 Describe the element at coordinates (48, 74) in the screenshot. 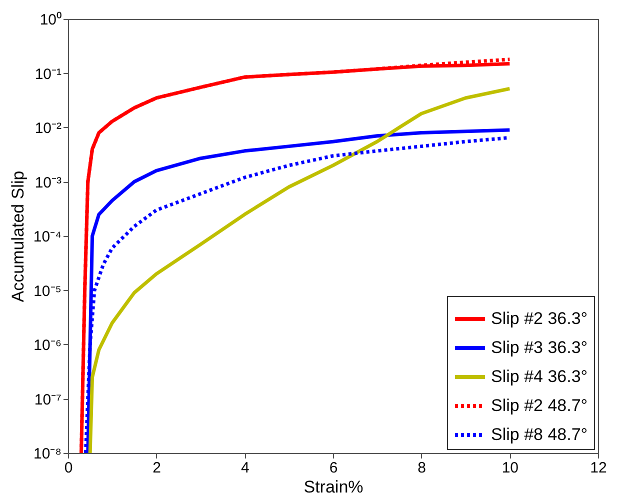

I see `y-tick-label: 10⁻¹` at that location.